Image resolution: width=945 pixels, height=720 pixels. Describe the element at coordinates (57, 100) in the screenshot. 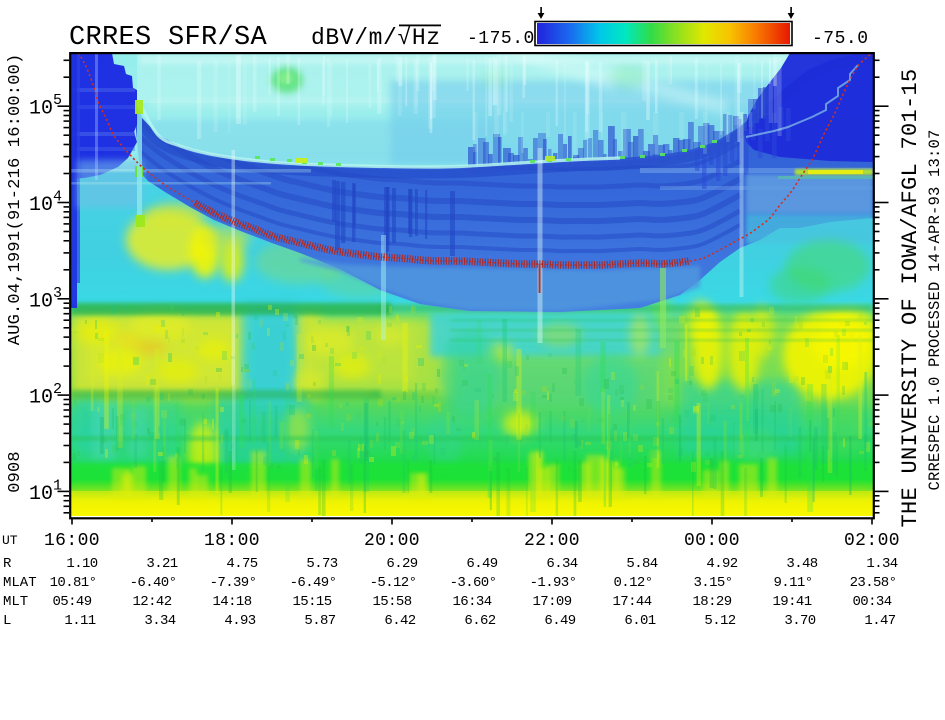

I see `svg-text: 5` at that location.